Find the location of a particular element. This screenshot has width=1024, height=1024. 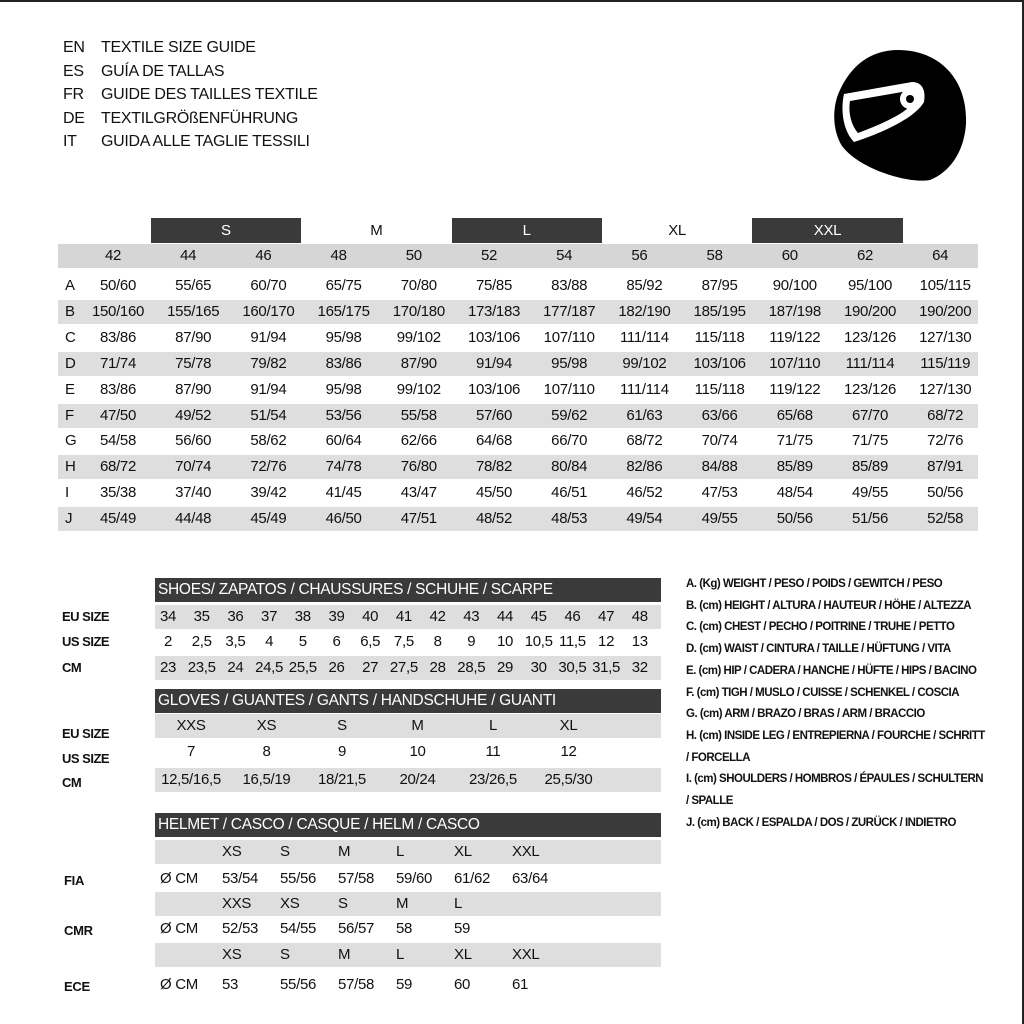

cell: 48 is located at coordinates (639, 616).